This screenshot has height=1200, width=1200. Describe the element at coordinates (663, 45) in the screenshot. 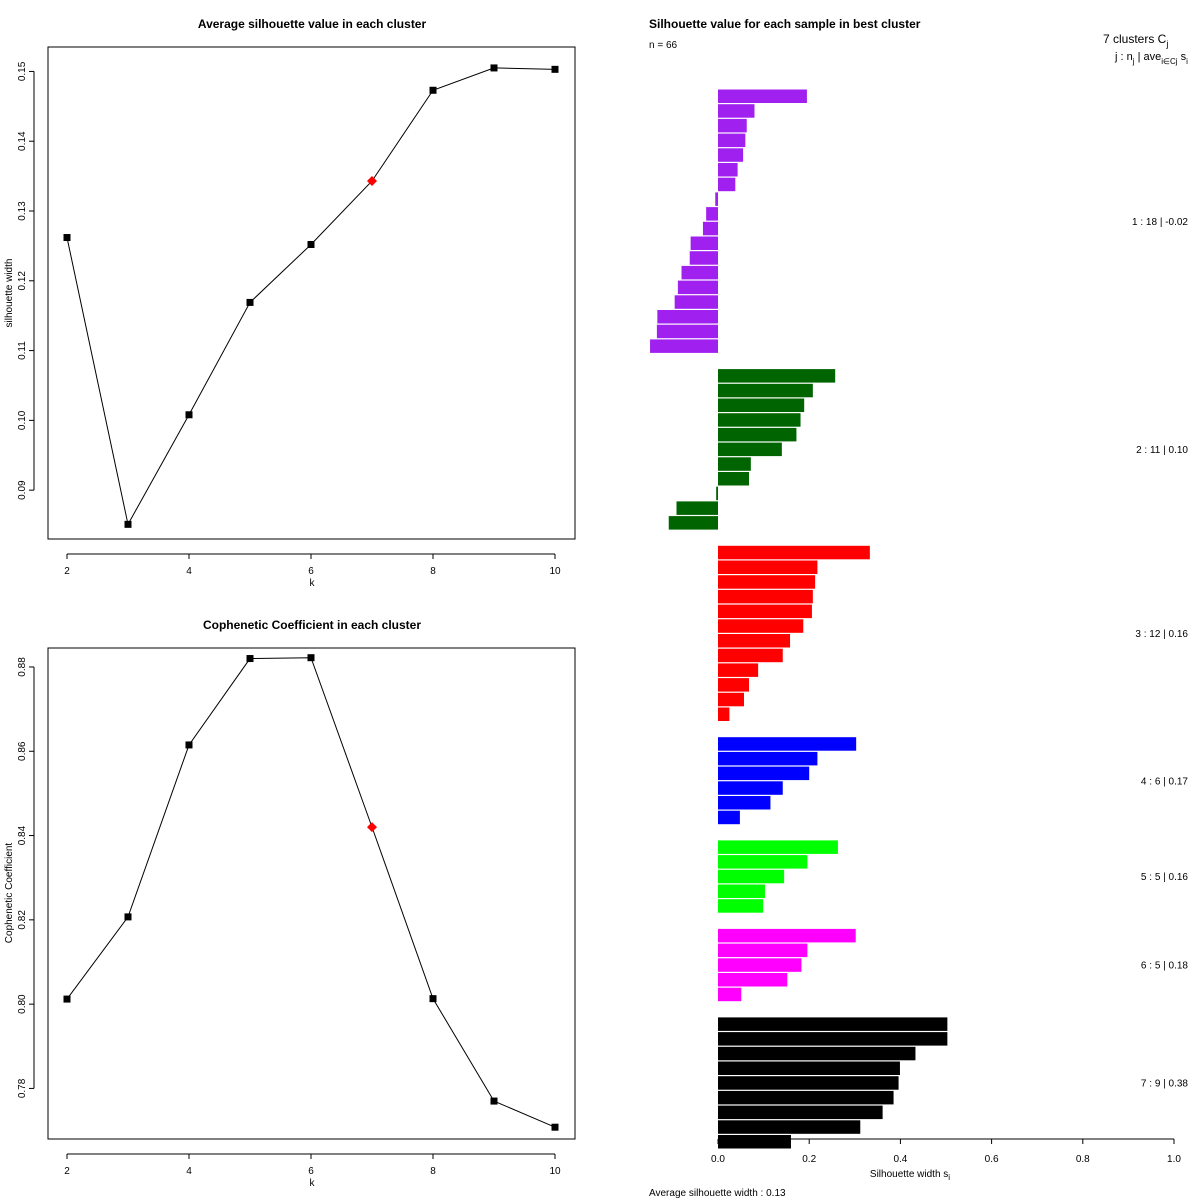

I see `chart3-n-label: n = 66` at that location.